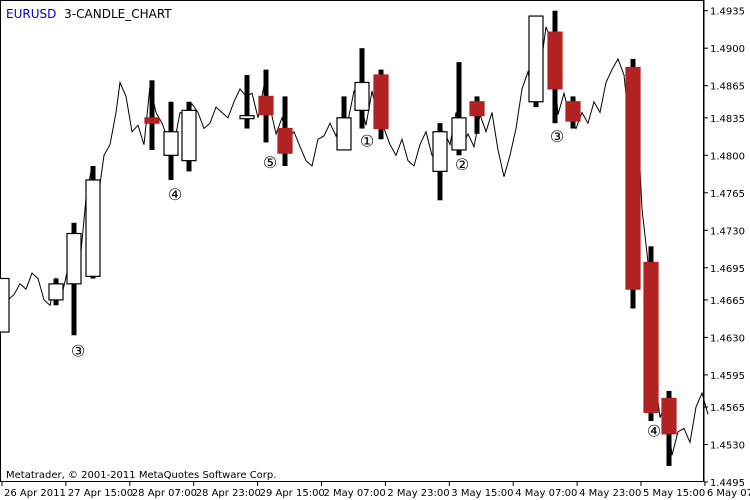  I want to click on price-tick-label: 1.4900, so click(727, 49).